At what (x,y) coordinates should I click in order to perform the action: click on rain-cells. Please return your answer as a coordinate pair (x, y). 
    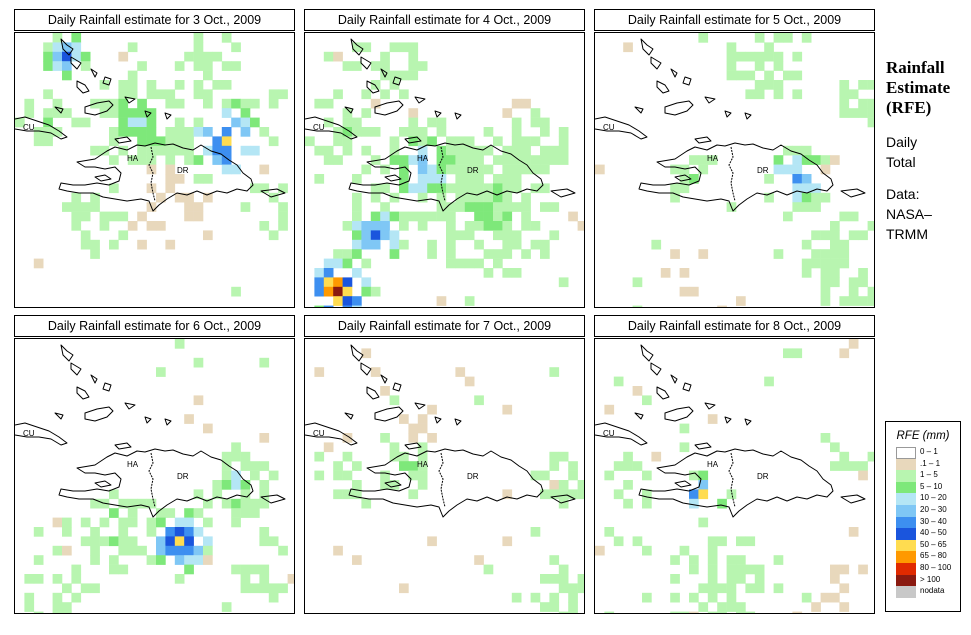
    Looking at the image, I should click on (734, 170).